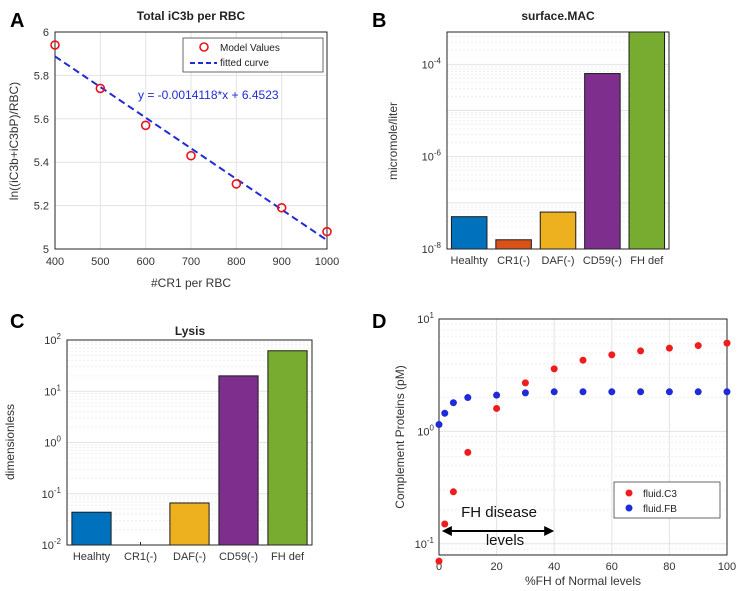 The width and height of the screenshot is (740, 591). Describe the element at coordinates (17, 21) in the screenshot. I see `panel-letter-a: A` at that location.